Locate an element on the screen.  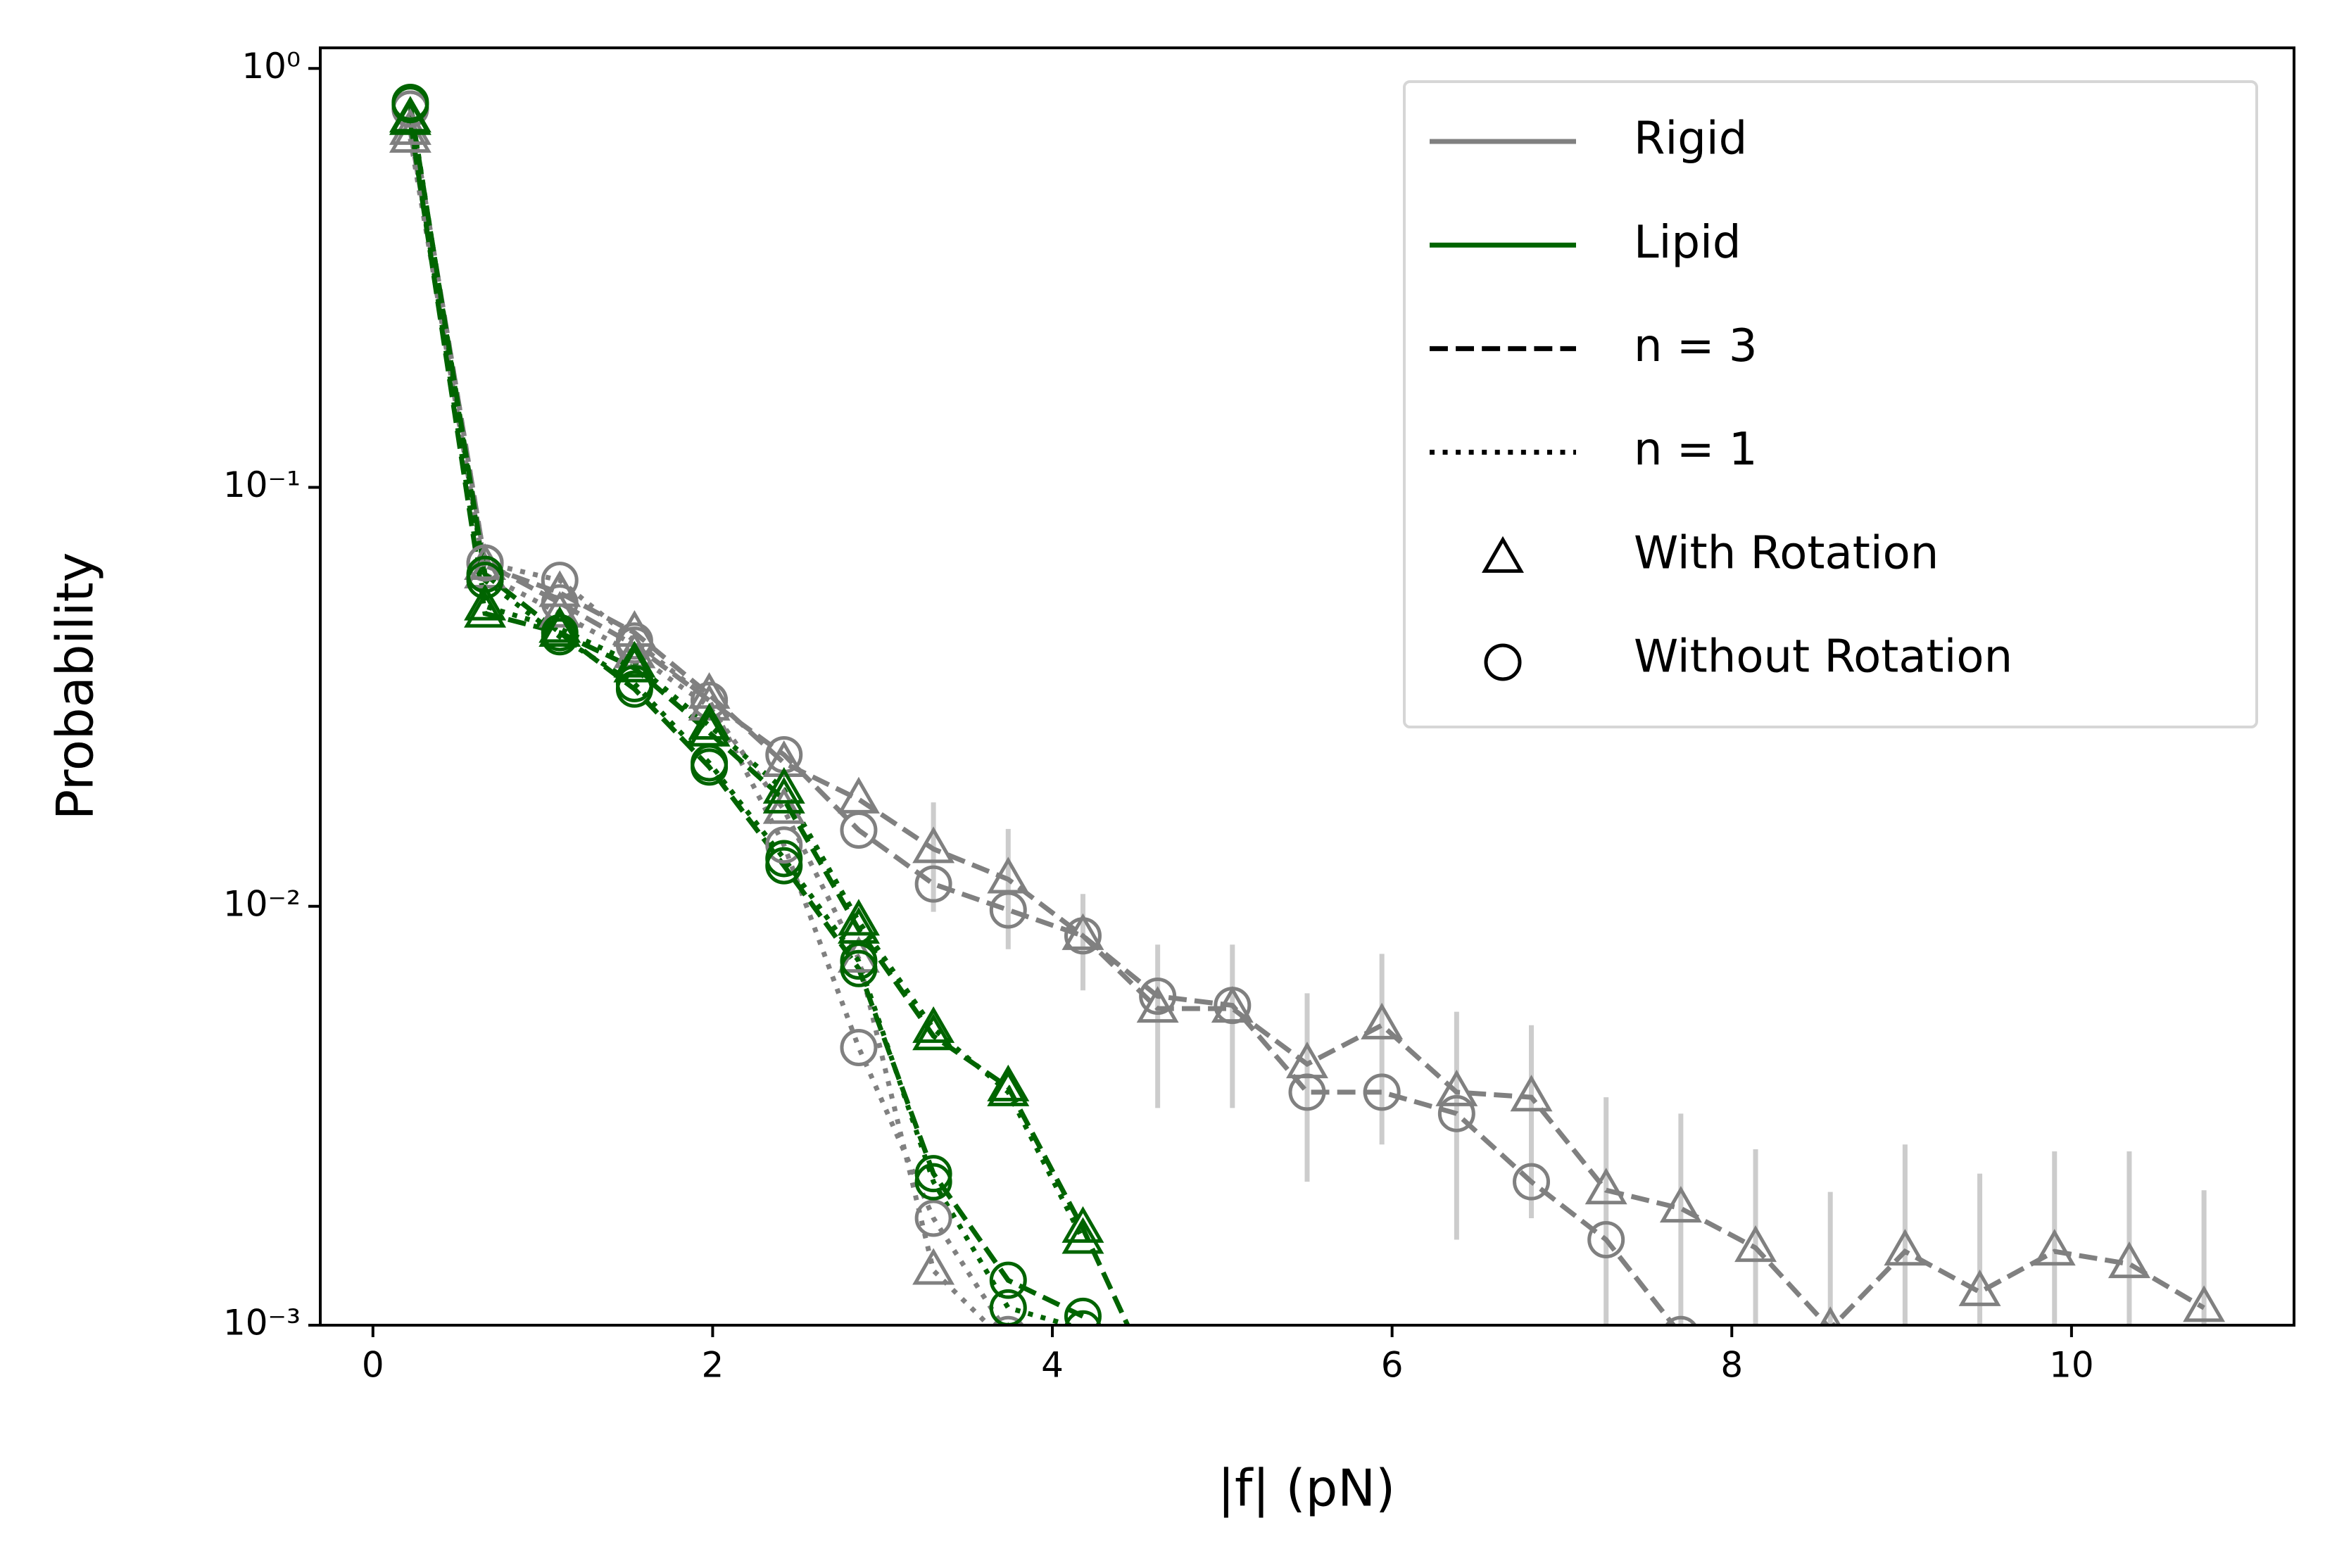
y-axis-label: Probability is located at coordinates (75, 686).